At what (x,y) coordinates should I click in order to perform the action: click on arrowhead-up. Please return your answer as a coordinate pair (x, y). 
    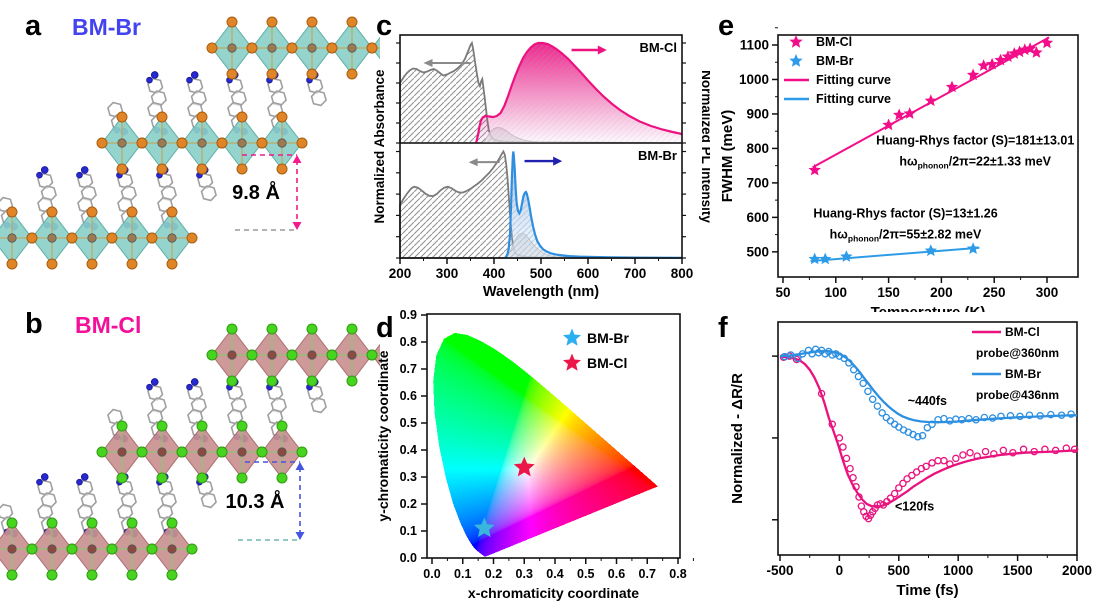
    Looking at the image, I should click on (297, 159).